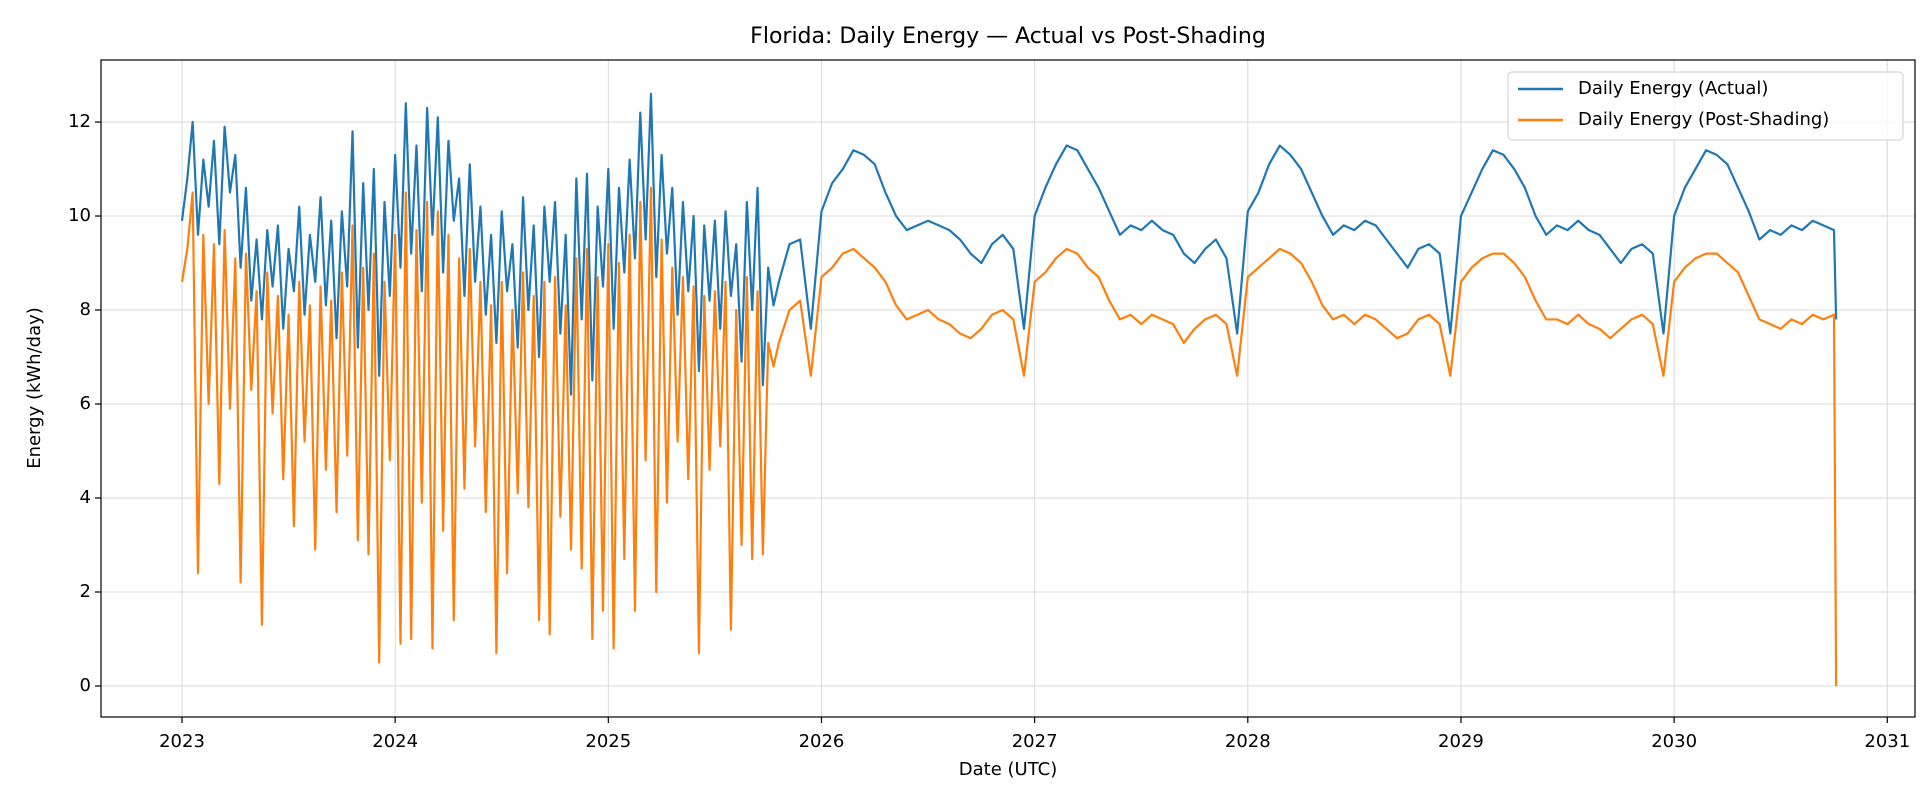  What do you see at coordinates (1008, 769) in the screenshot?
I see `x-axis-label: Date (UTC)` at bounding box center [1008, 769].